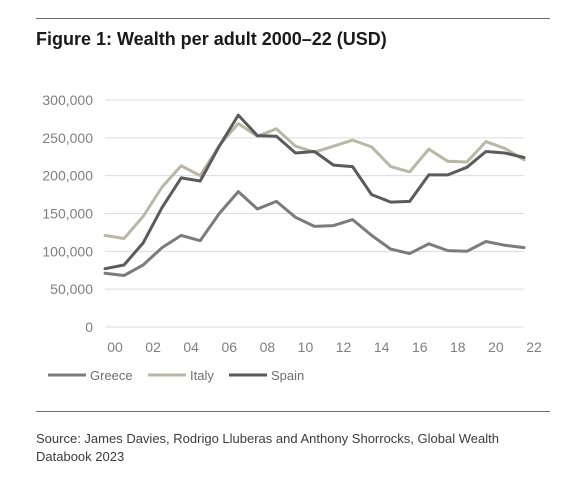 Image resolution: width=567 pixels, height=482 pixels. Describe the element at coordinates (67, 251) in the screenshot. I see `y-tick-label: 100,000` at that location.